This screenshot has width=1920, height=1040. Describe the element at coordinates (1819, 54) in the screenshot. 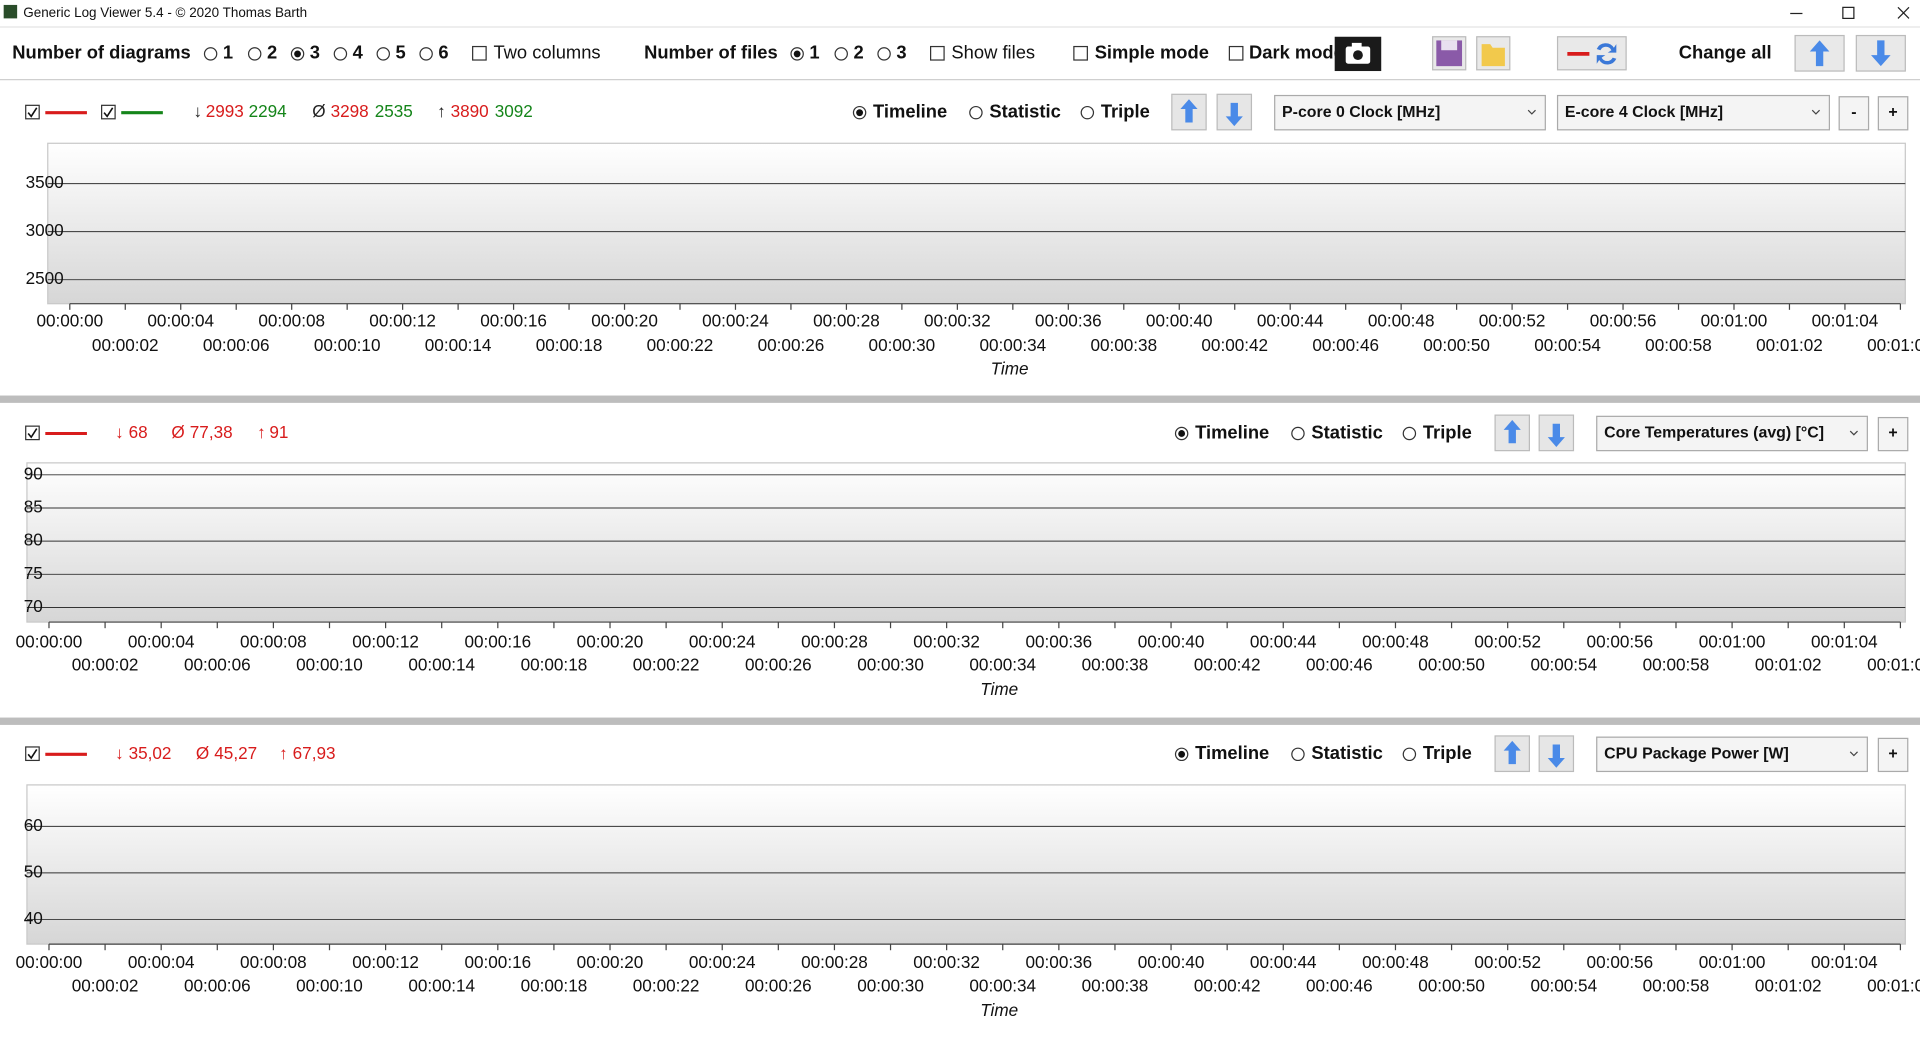

I see `move-all-up-button` at that location.